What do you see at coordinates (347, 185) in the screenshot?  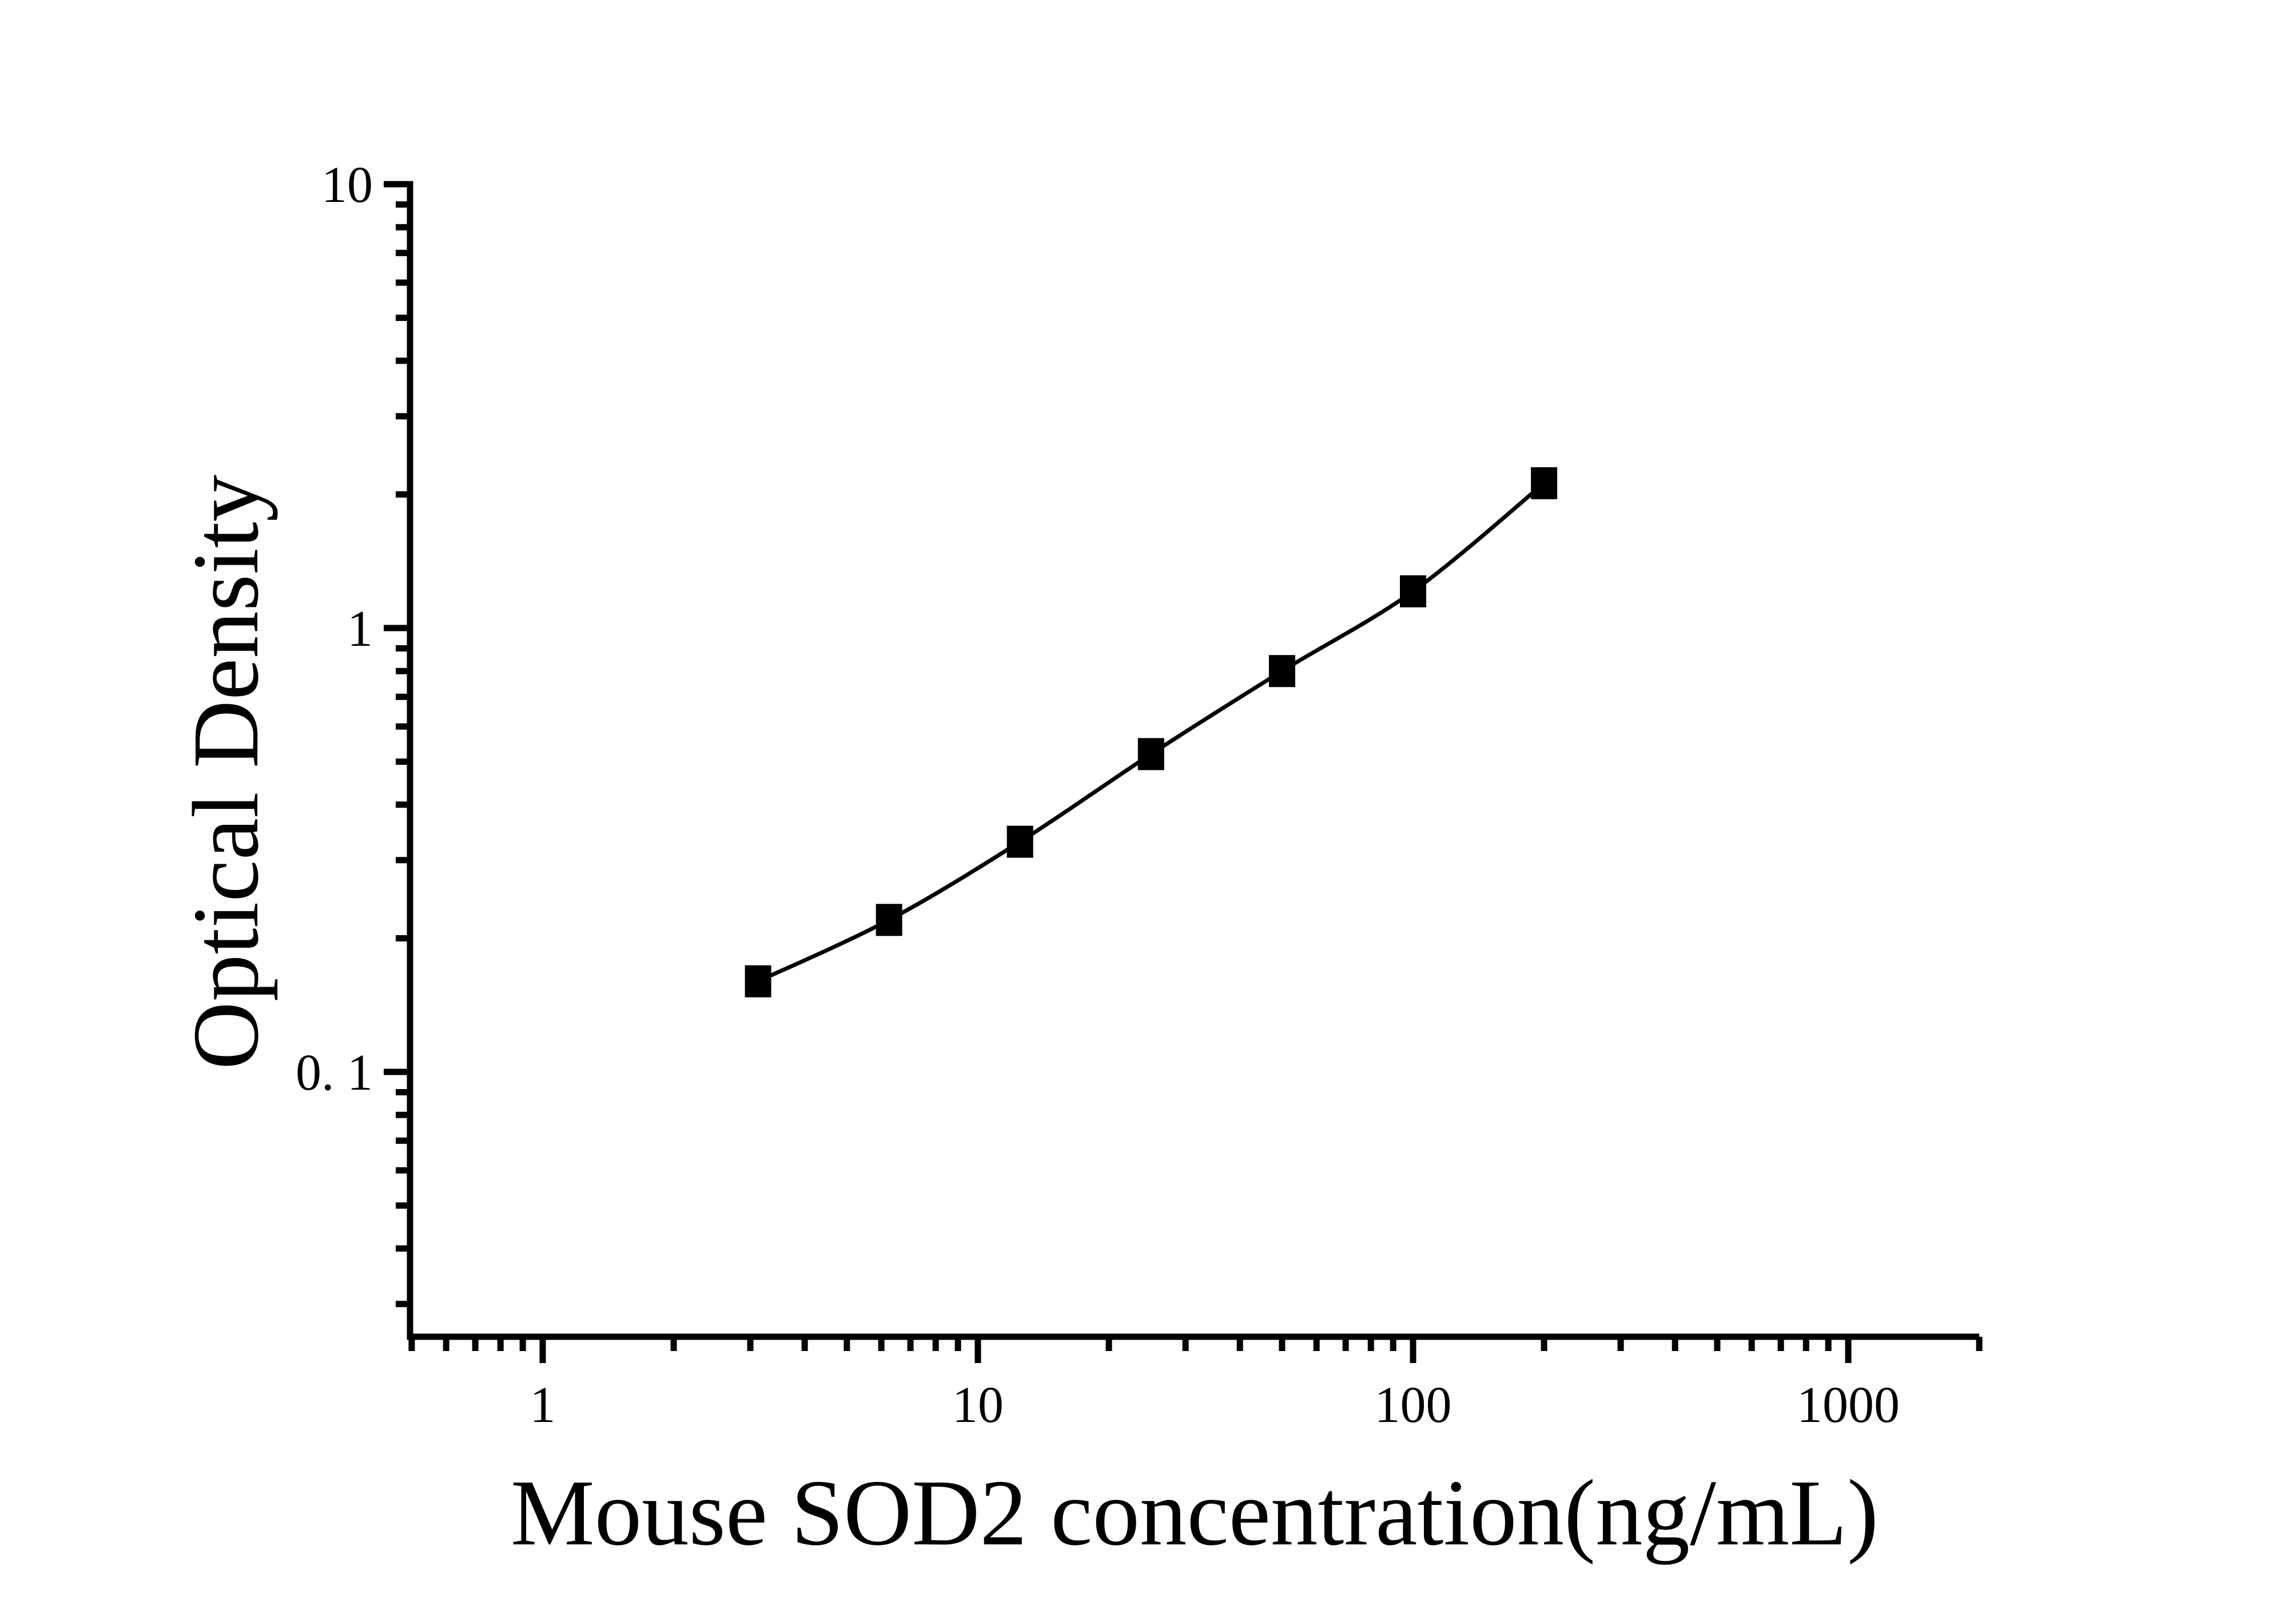 I see `y-tick-label: 10` at bounding box center [347, 185].